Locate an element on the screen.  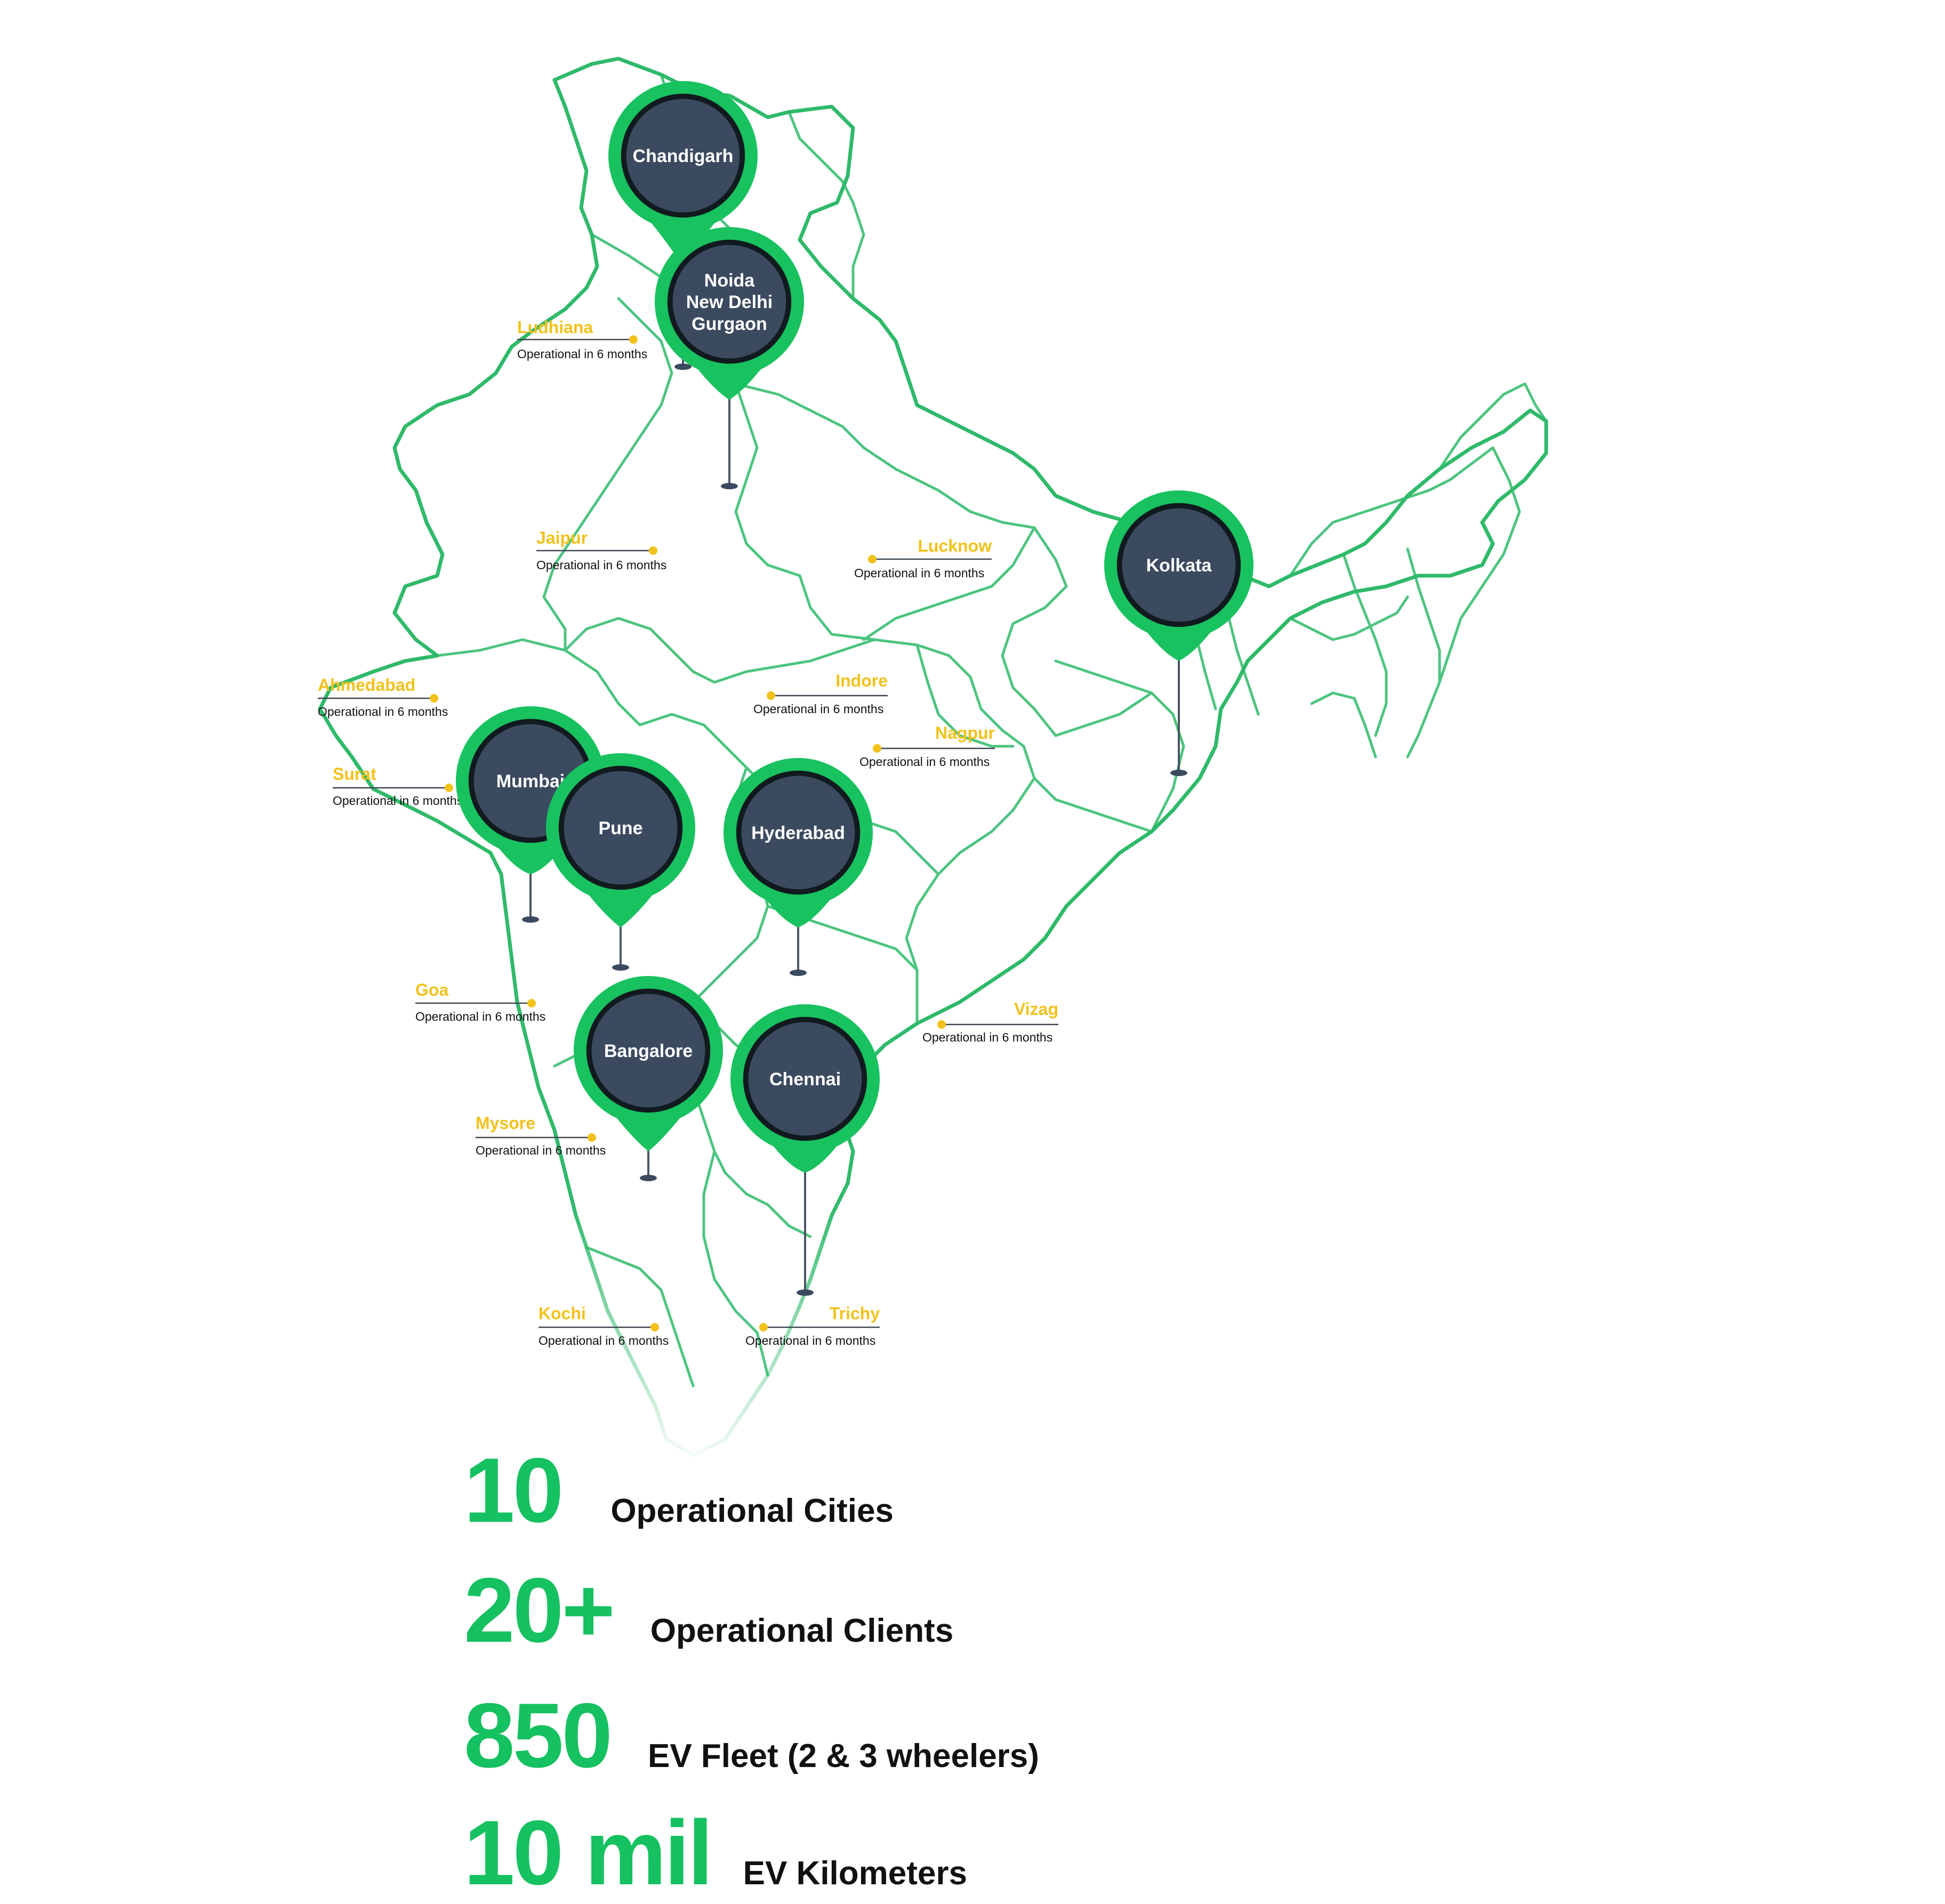
upcoming-kochi: Kochi Operational in 6 months is located at coordinates (604, 1326).